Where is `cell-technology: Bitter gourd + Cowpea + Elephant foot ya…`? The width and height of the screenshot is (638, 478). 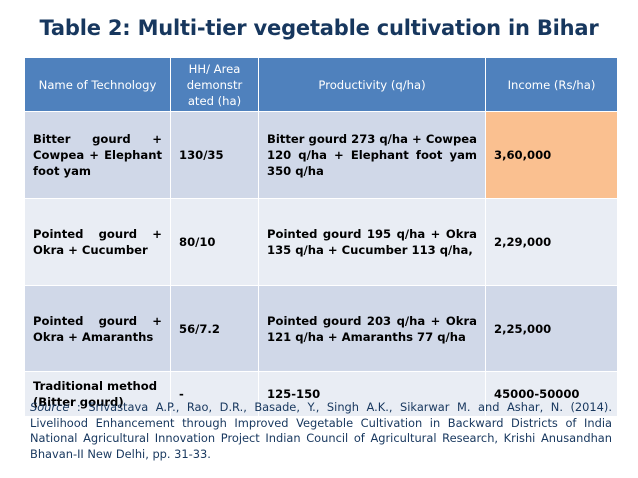 cell-technology: Bitter gourd + Cowpea + Elephant foot ya… is located at coordinates (97, 155).